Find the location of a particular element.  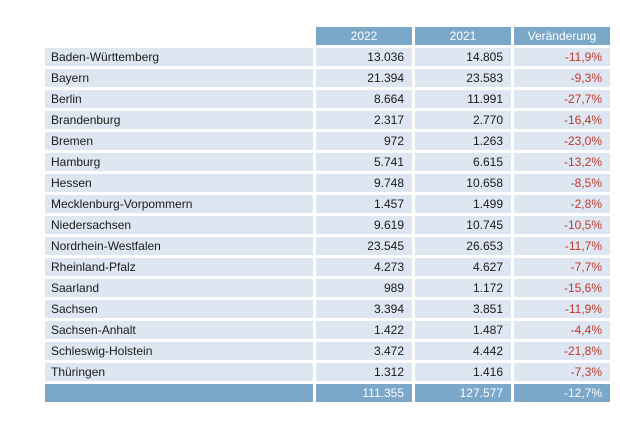

table-row: Niedersachsen 9.619 10.745 -10,5% is located at coordinates (327, 225).